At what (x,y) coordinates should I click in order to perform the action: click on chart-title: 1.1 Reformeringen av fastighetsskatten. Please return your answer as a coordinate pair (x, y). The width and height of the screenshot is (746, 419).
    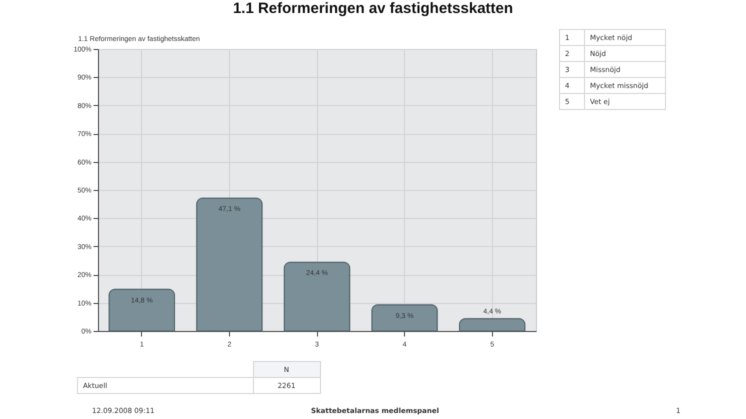
    Looking at the image, I should click on (373, 8).